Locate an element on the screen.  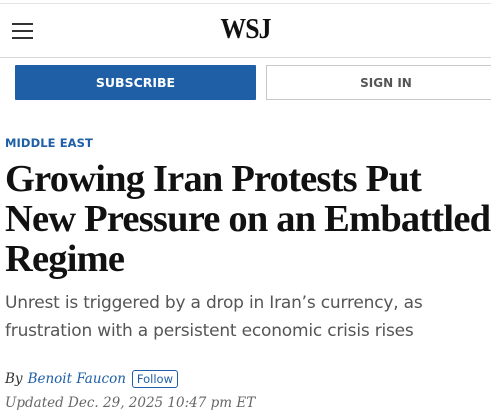
byline: By Benoit Faucon Follow is located at coordinates (91, 379).